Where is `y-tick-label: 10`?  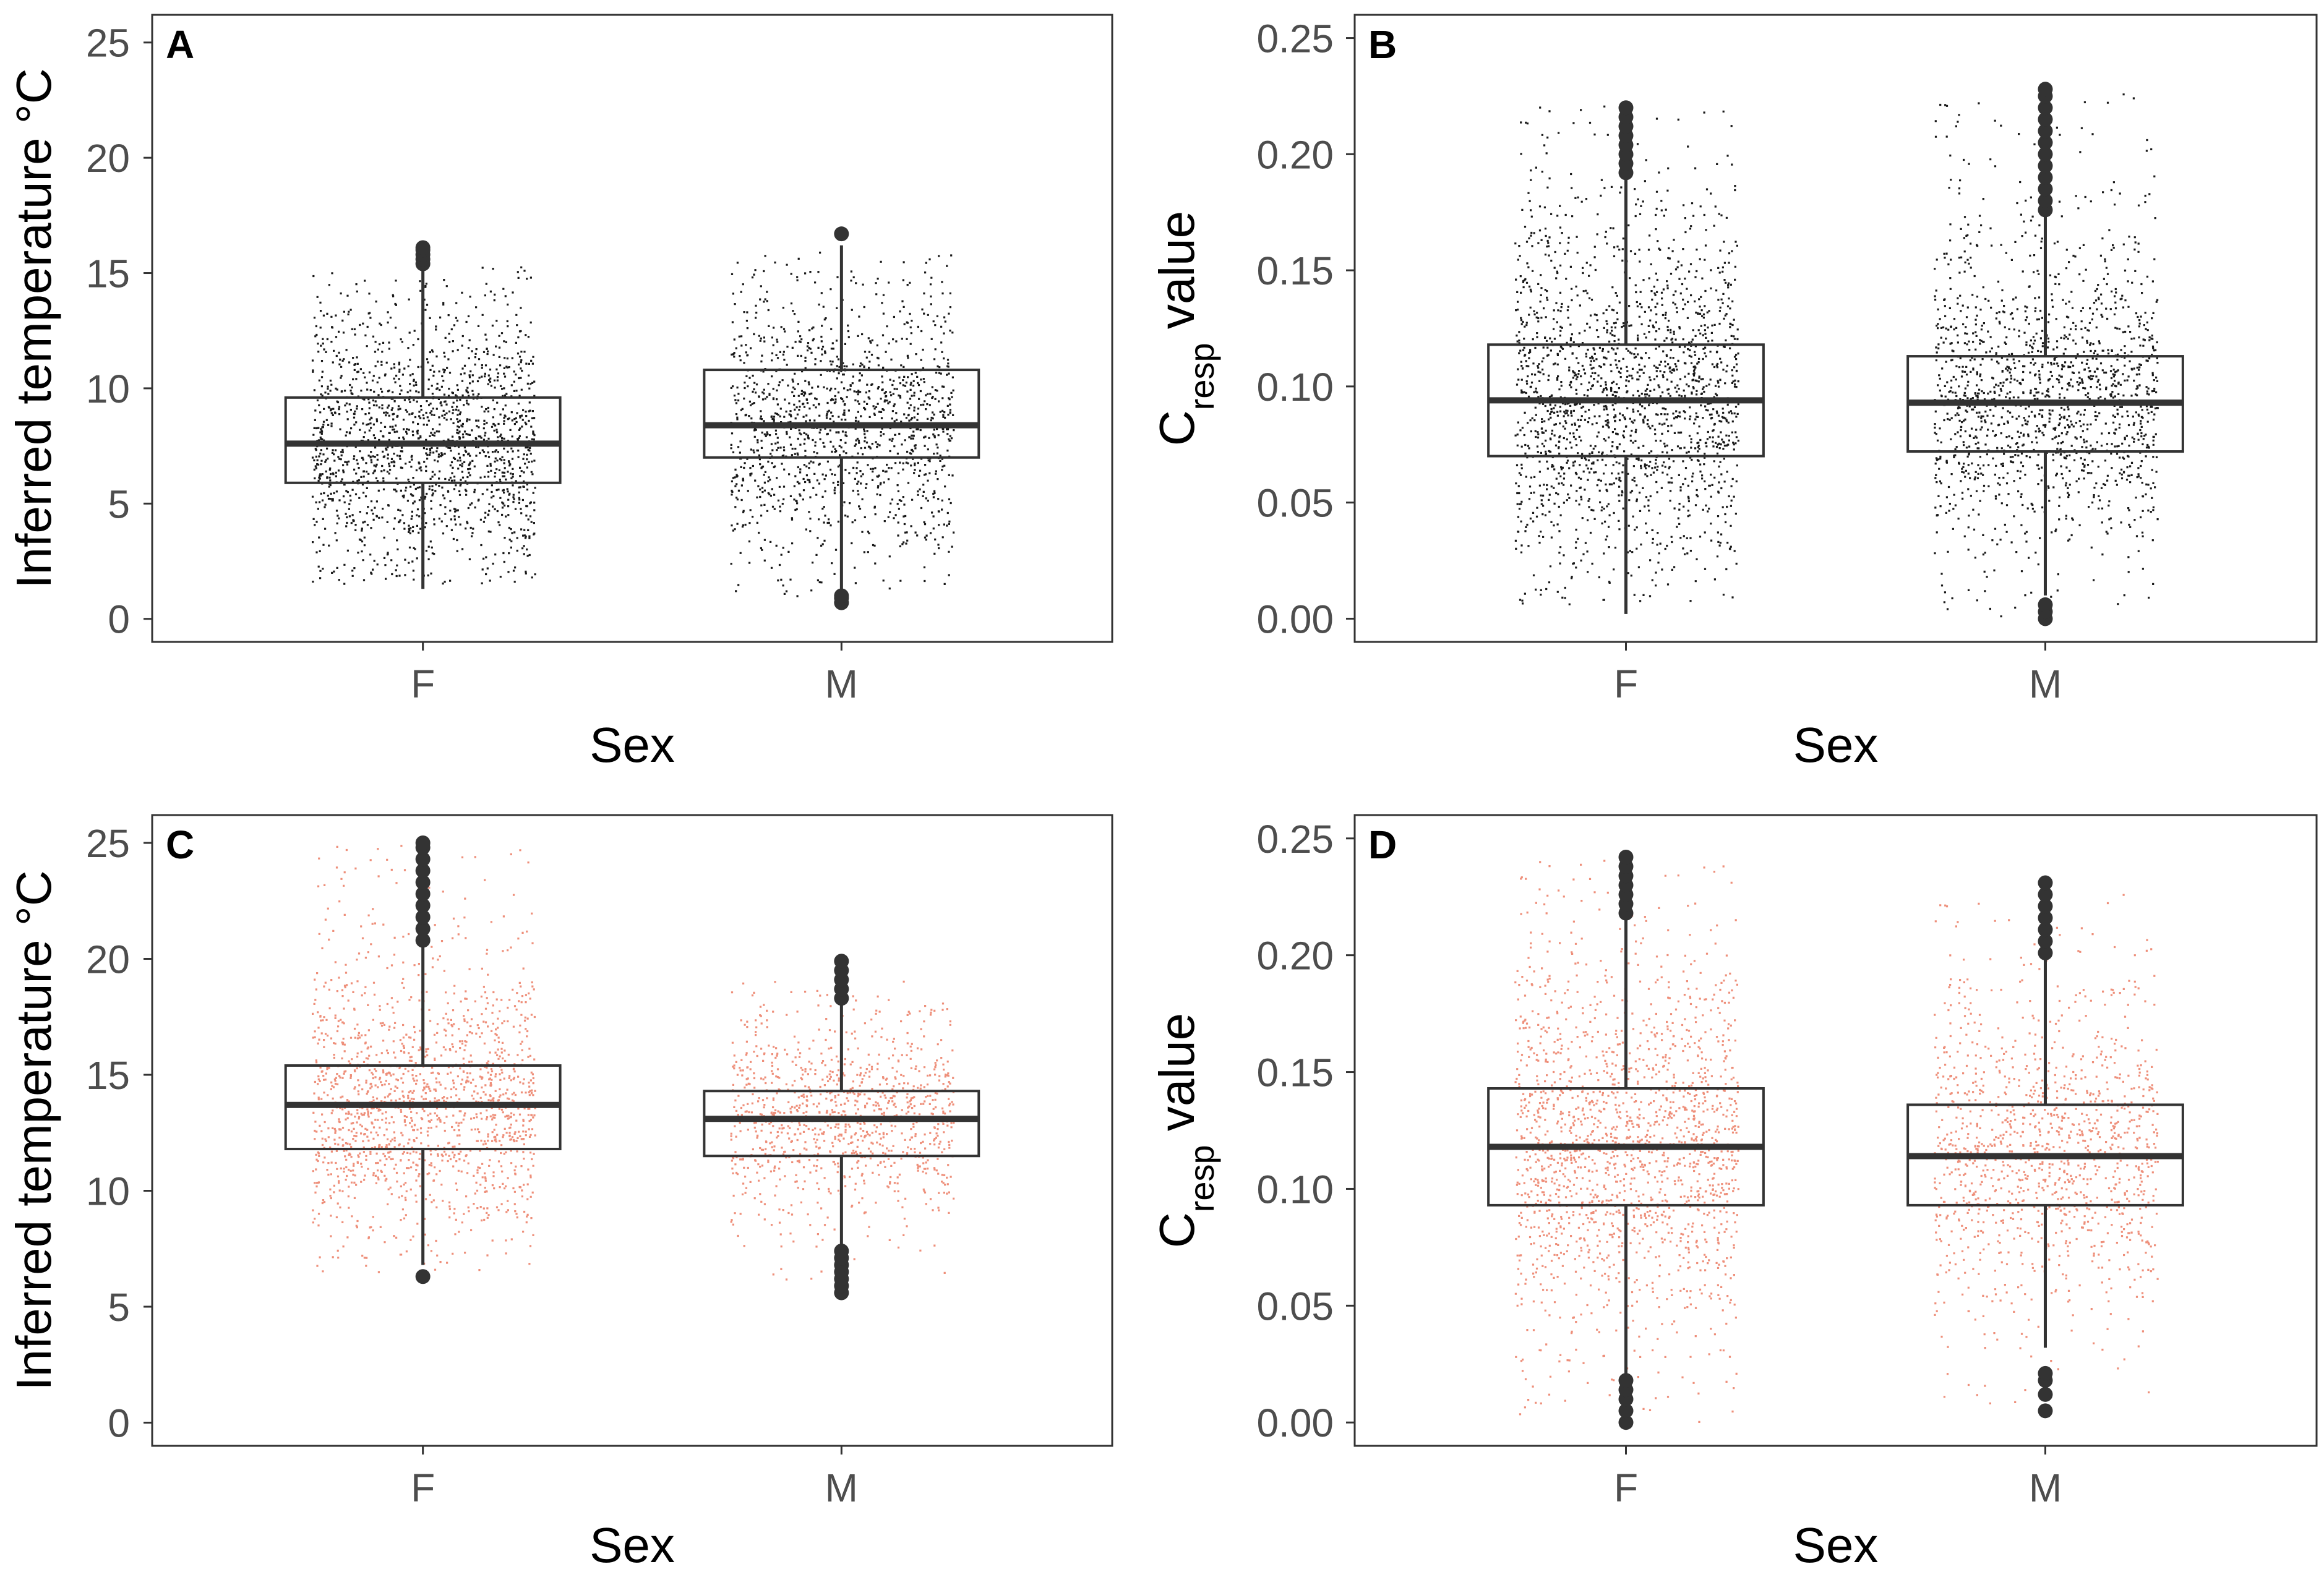
y-tick-label: 10 is located at coordinates (108, 1191).